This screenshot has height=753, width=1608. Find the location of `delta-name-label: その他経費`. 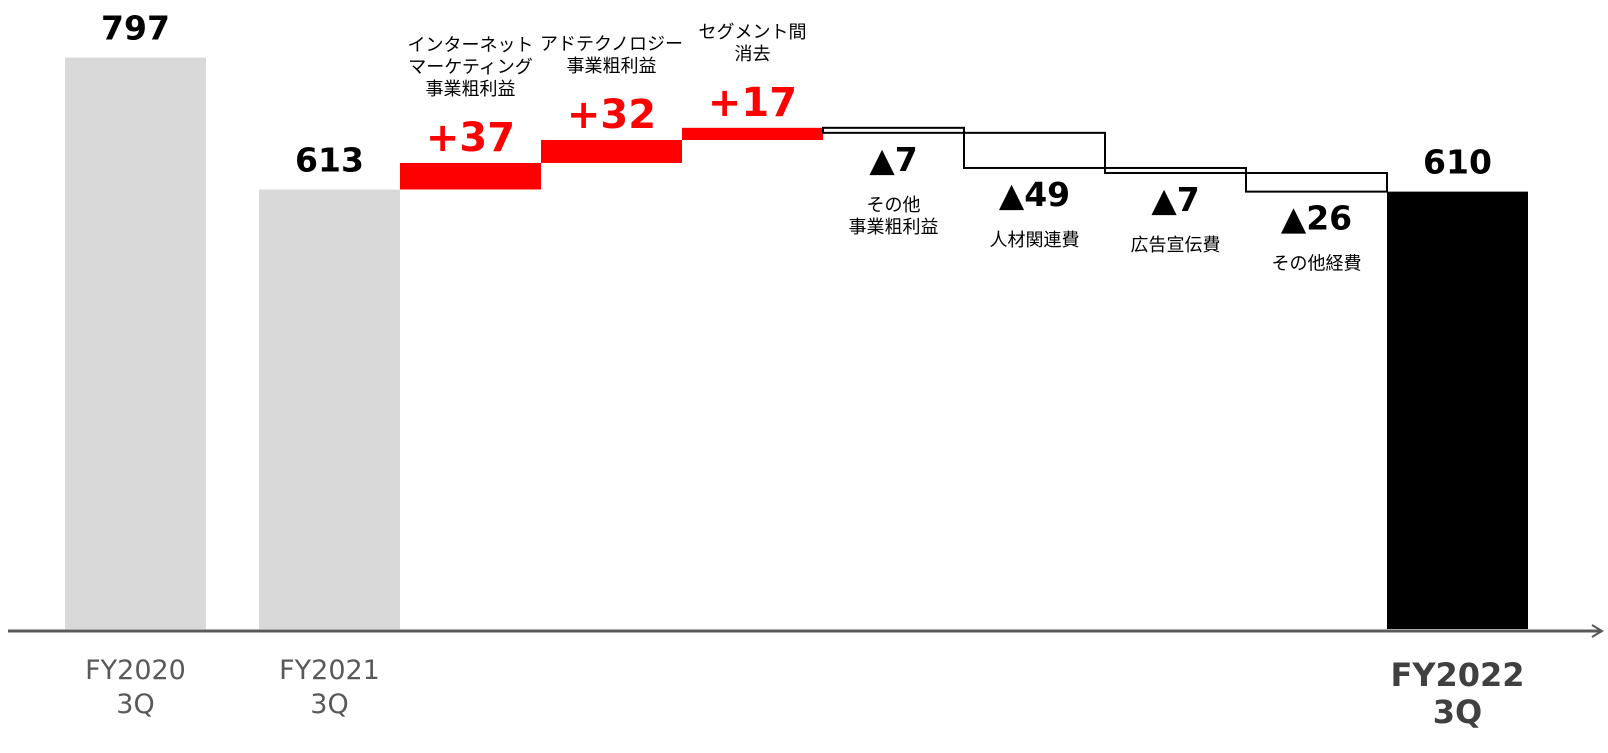

delta-name-label: その他経費 is located at coordinates (1317, 264).